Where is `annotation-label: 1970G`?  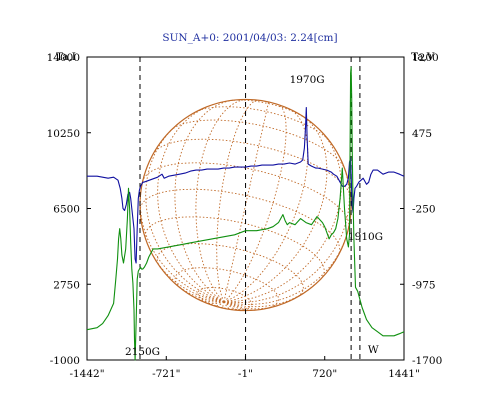 annotation-label: 1970G is located at coordinates (307, 80).